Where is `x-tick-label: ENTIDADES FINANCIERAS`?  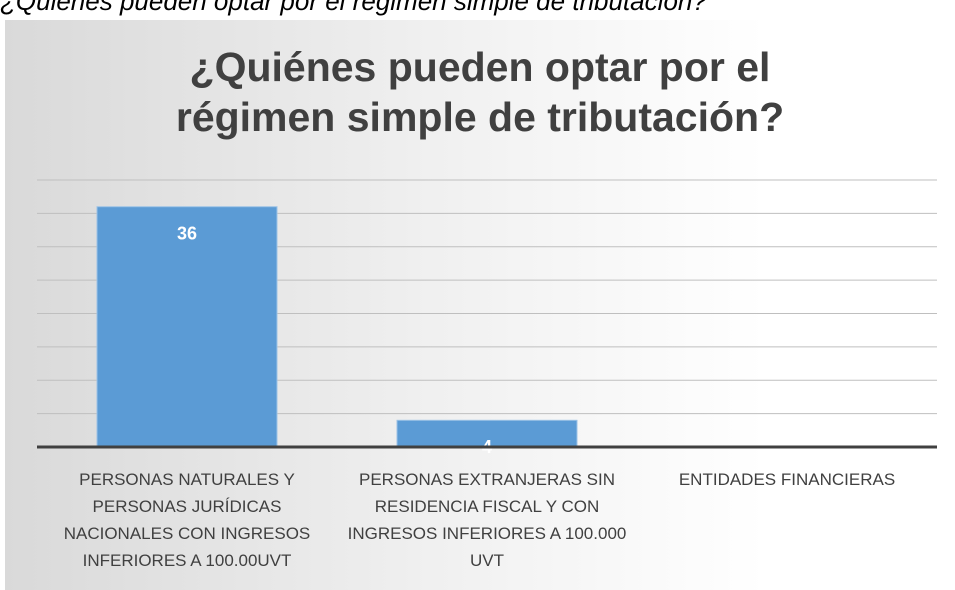 x-tick-label: ENTIDADES FINANCIERAS is located at coordinates (787, 479).